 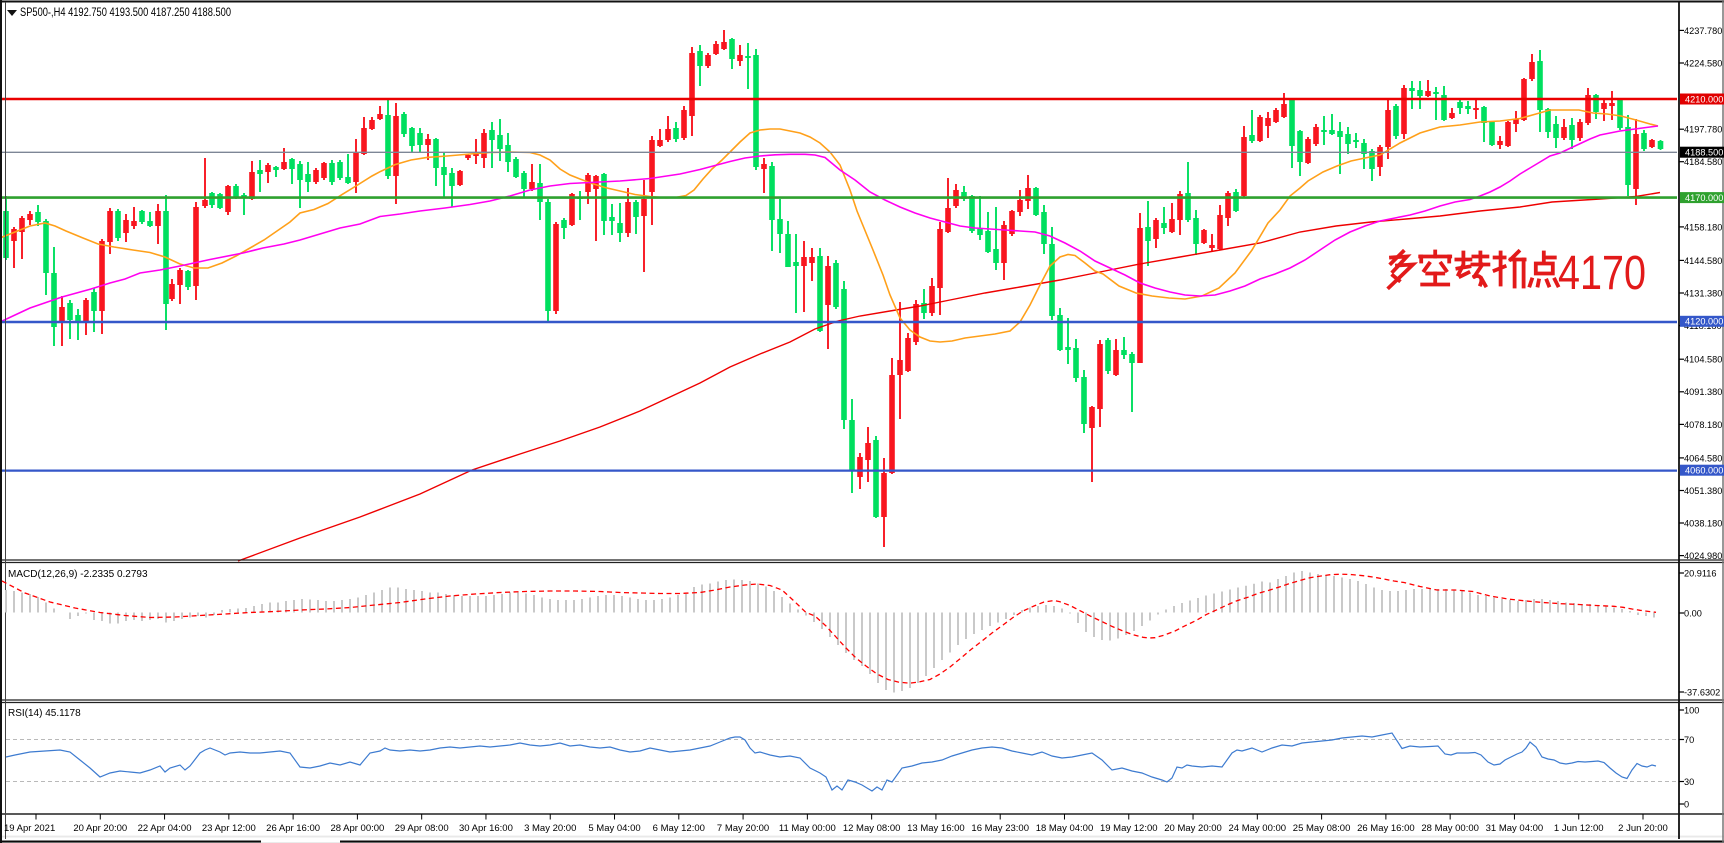 I want to click on svg-text: 4051.380, so click(x=1703, y=491).